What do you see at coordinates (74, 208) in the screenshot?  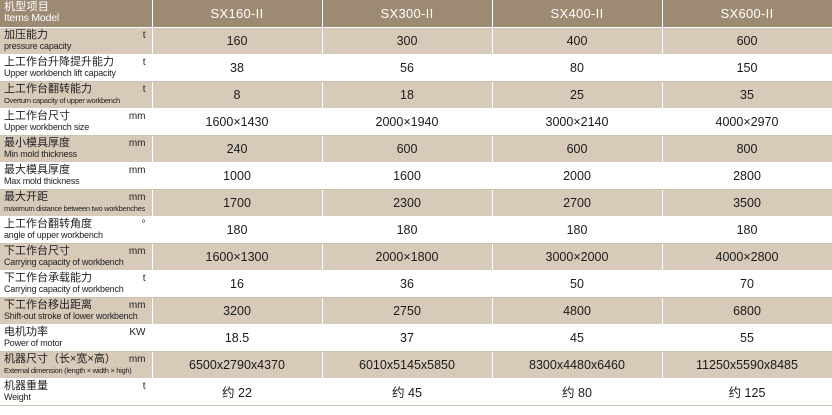 I see `row-label-en: maximum distance between two workbenches` at bounding box center [74, 208].